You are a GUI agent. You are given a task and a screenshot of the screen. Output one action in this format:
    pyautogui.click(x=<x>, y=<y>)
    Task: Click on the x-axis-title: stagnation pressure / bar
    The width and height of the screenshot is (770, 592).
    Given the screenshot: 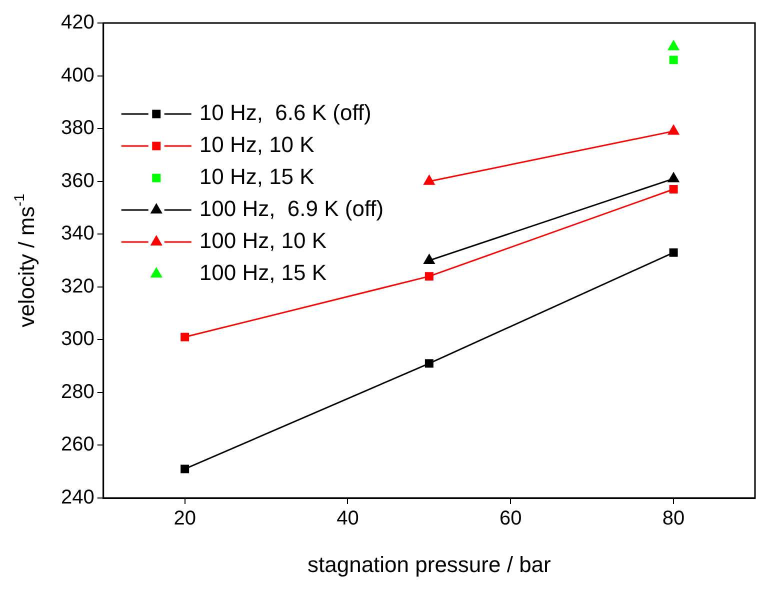 What is the action you would take?
    pyautogui.click(x=429, y=565)
    